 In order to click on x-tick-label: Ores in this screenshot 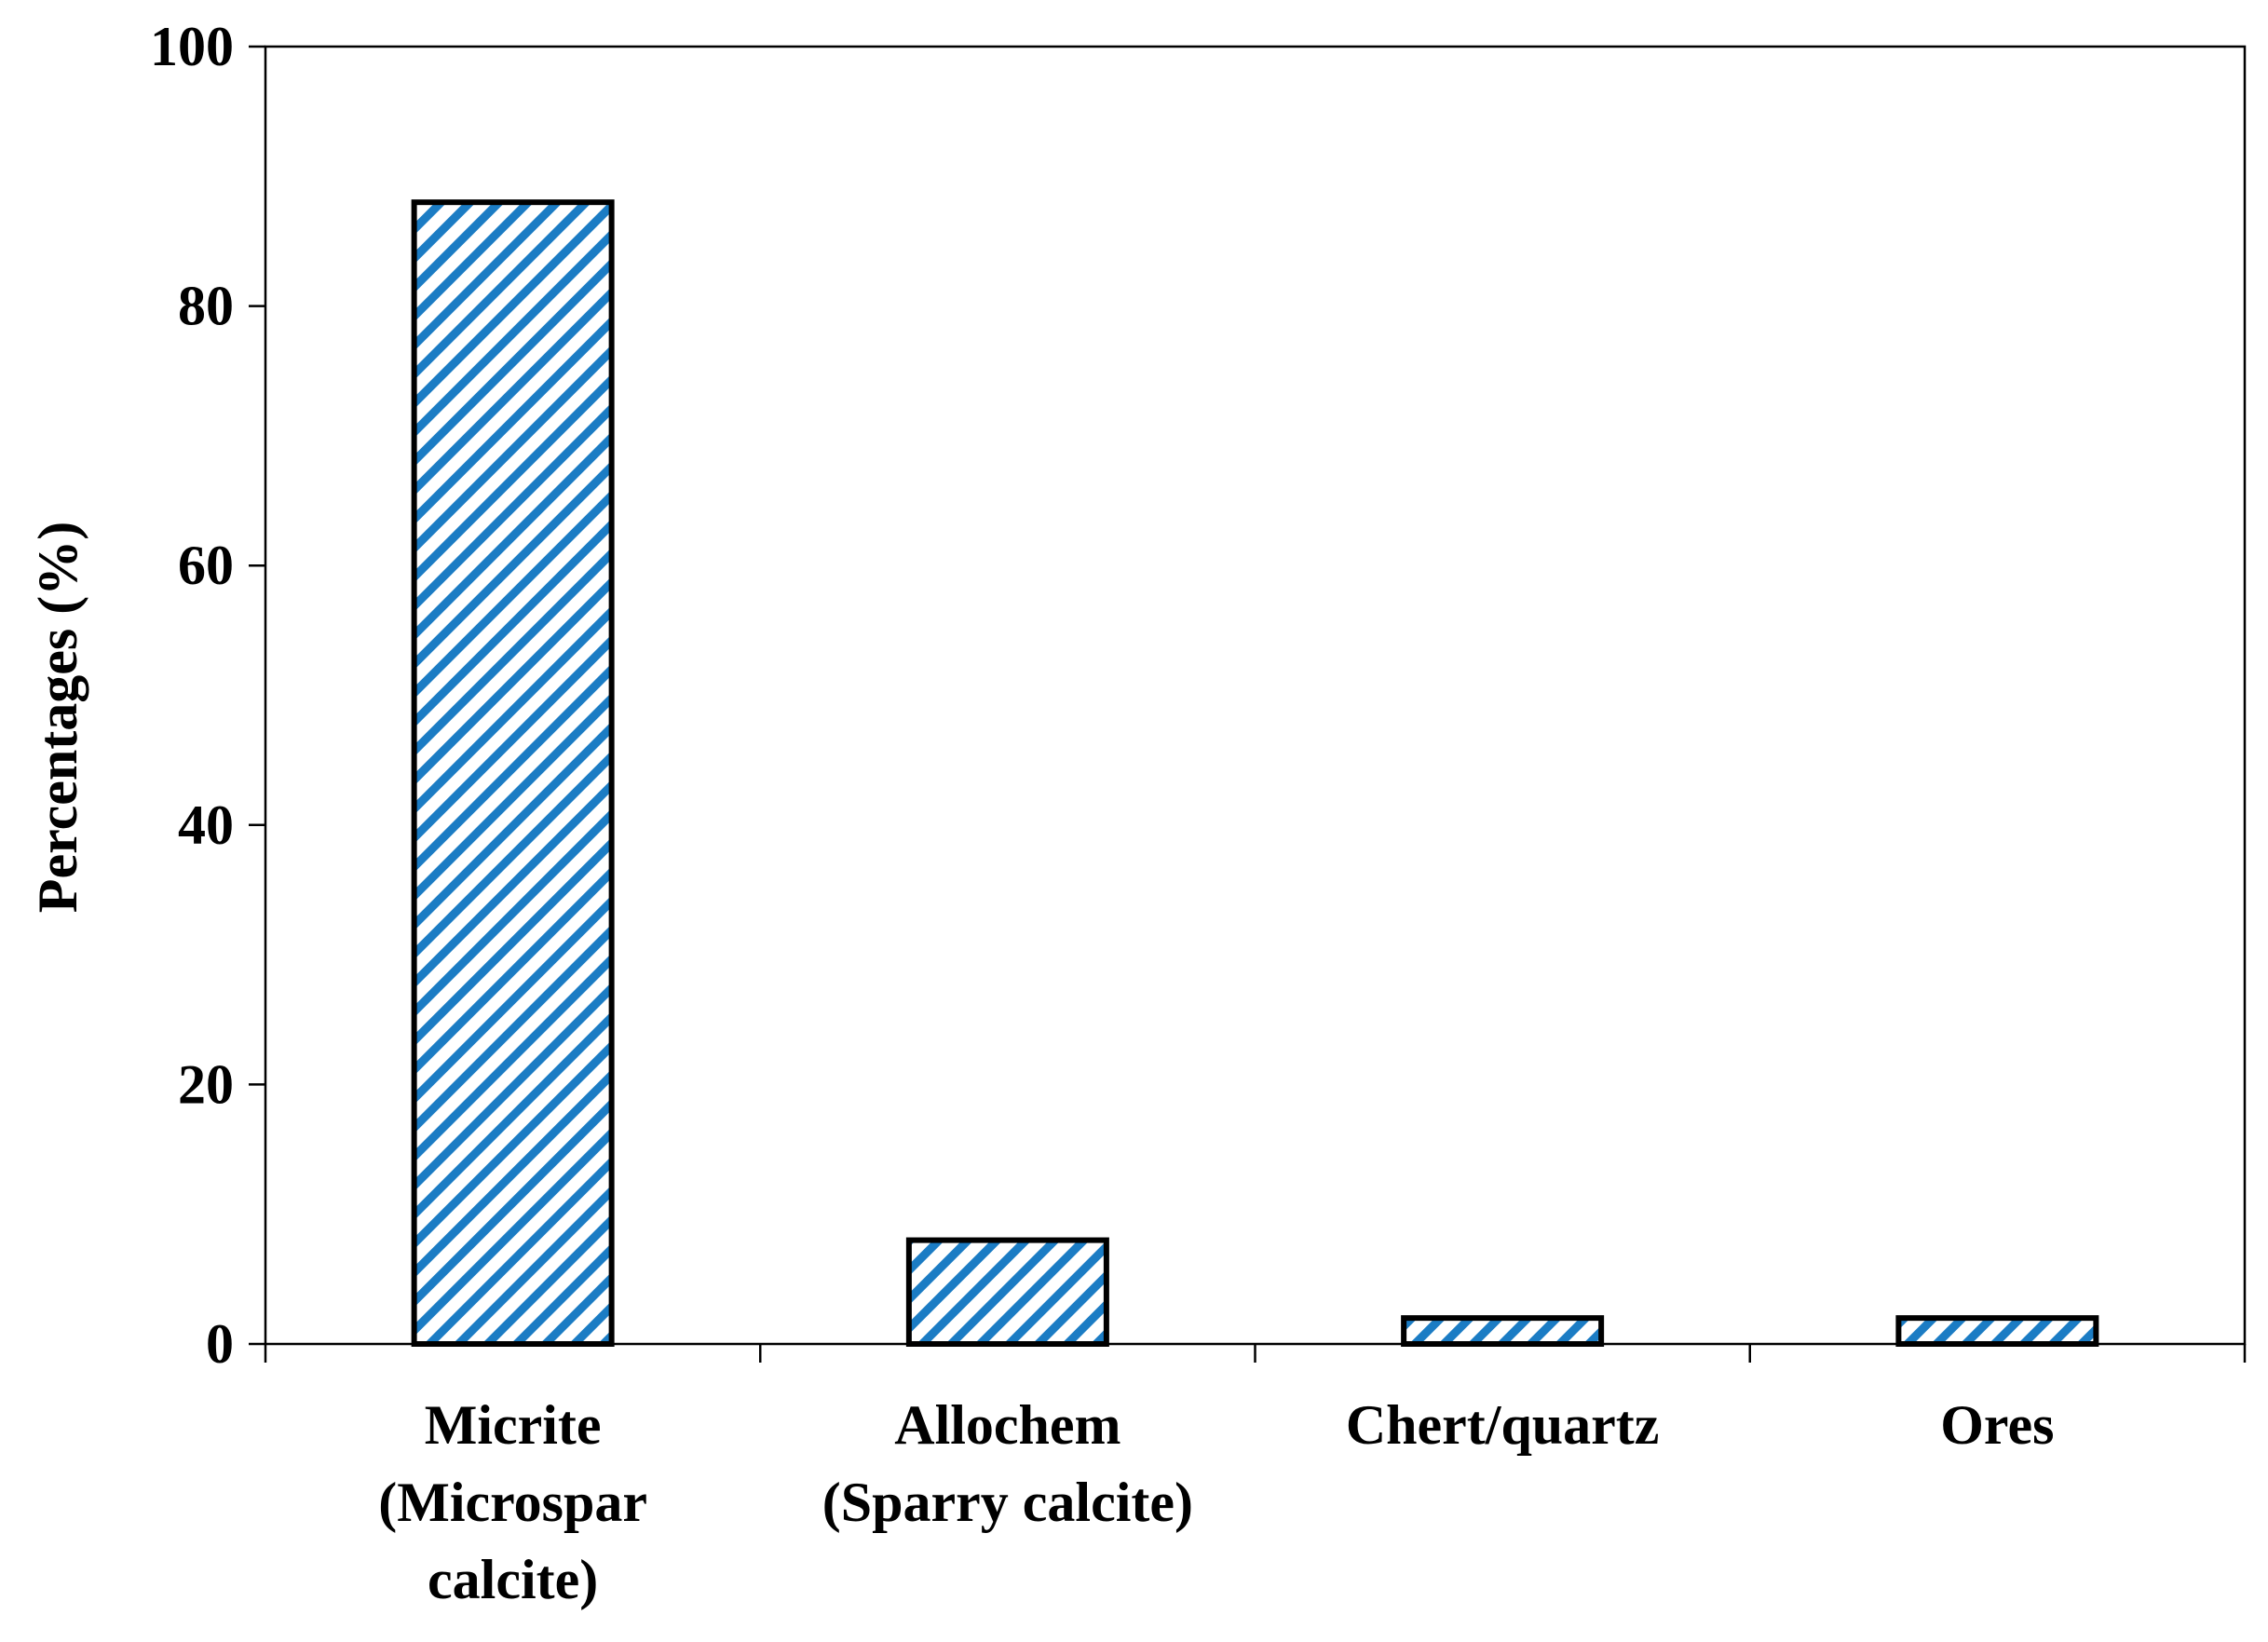, I will do `click(1997, 1425)`.